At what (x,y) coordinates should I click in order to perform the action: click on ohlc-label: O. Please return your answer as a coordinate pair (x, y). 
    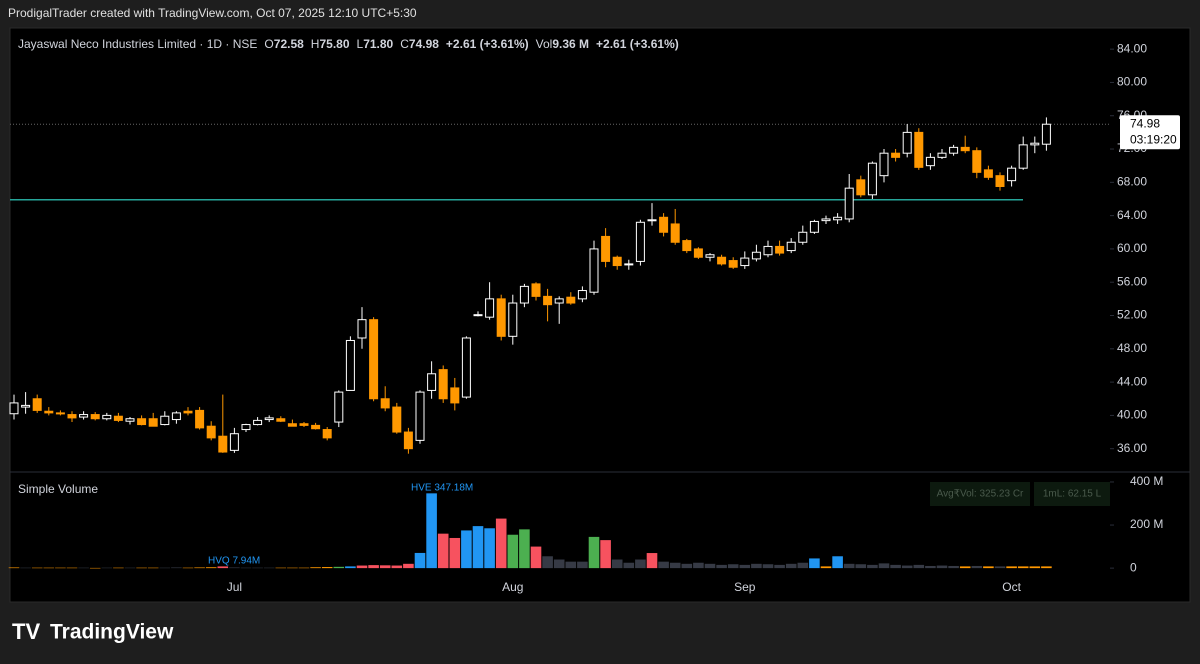
    Looking at the image, I should click on (269, 44).